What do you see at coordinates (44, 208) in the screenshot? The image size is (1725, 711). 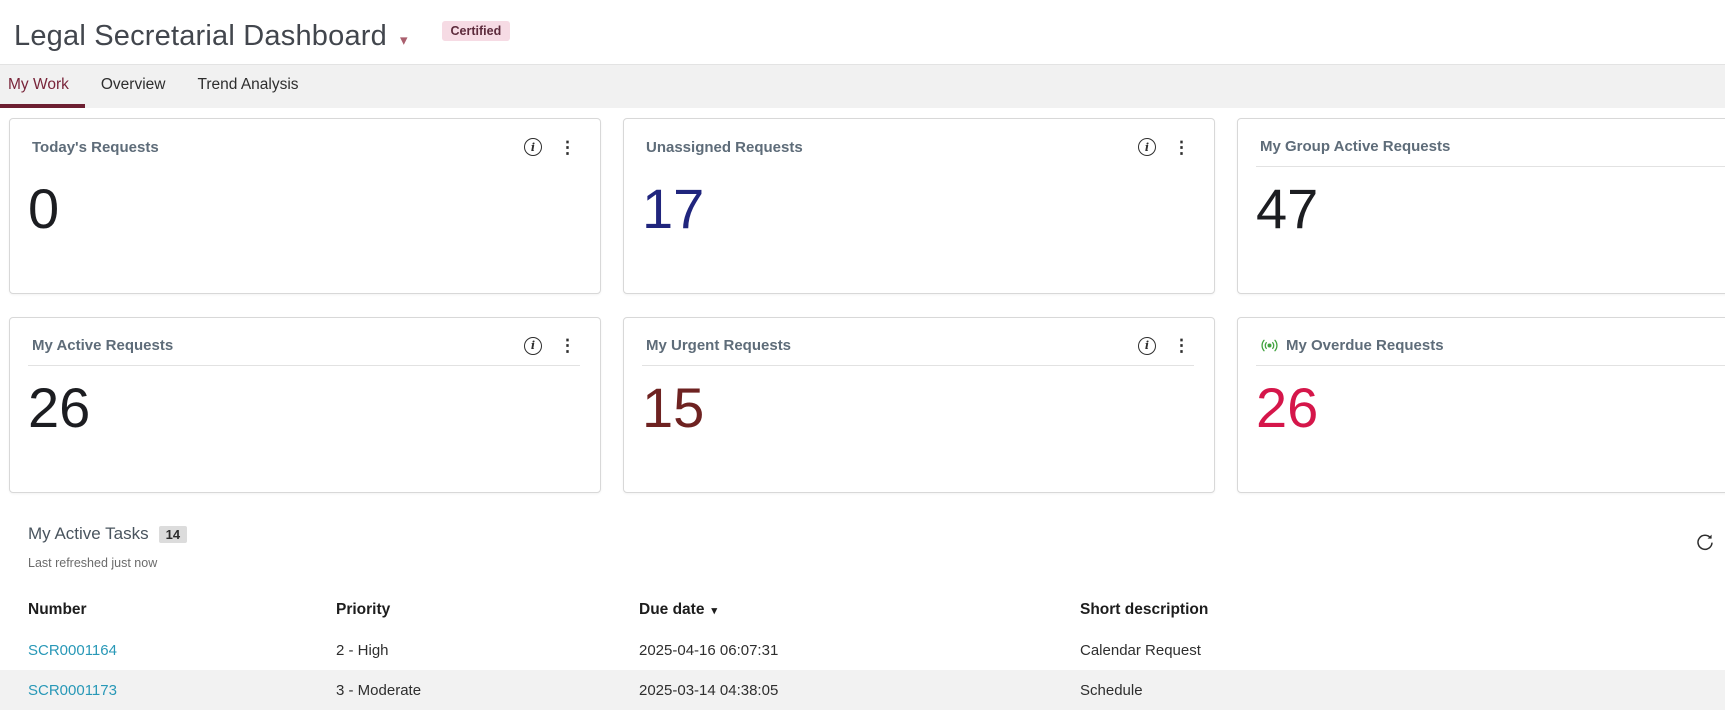 I see `kpi-value: 0` at bounding box center [44, 208].